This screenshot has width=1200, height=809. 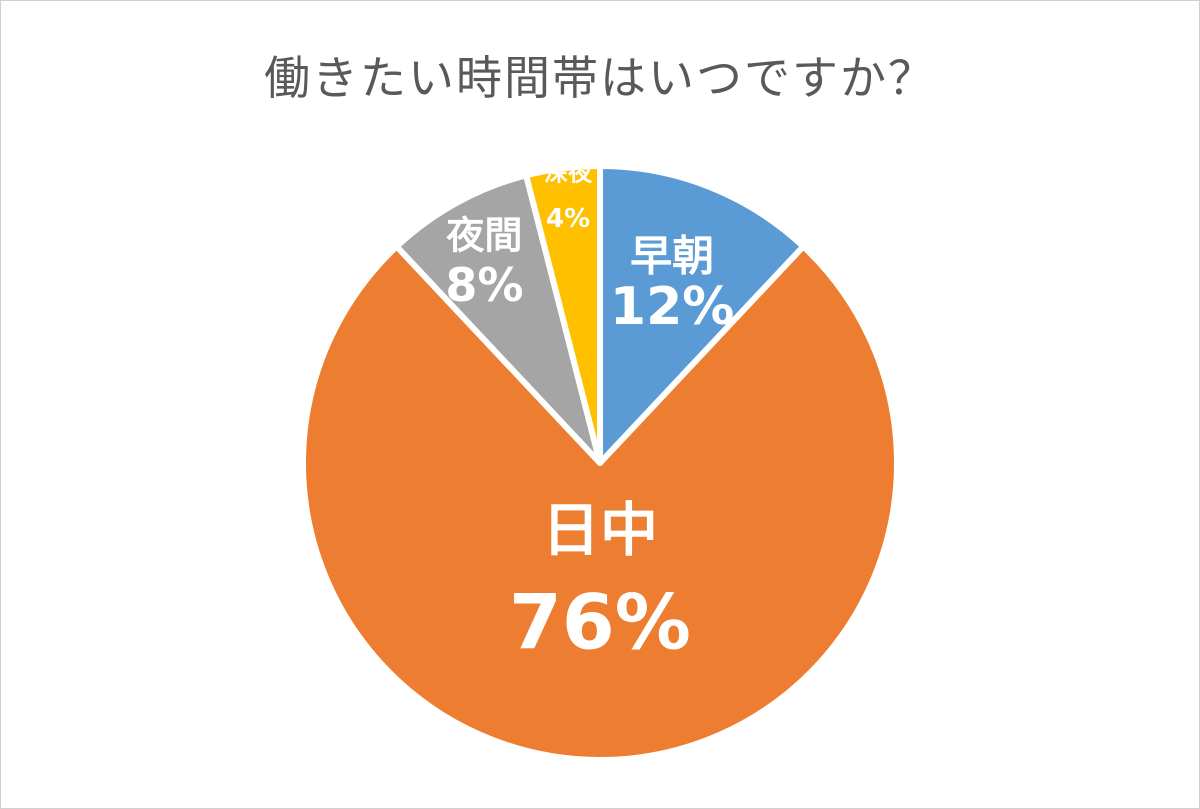 I want to click on slice-value-label: 8%, so click(x=484, y=285).